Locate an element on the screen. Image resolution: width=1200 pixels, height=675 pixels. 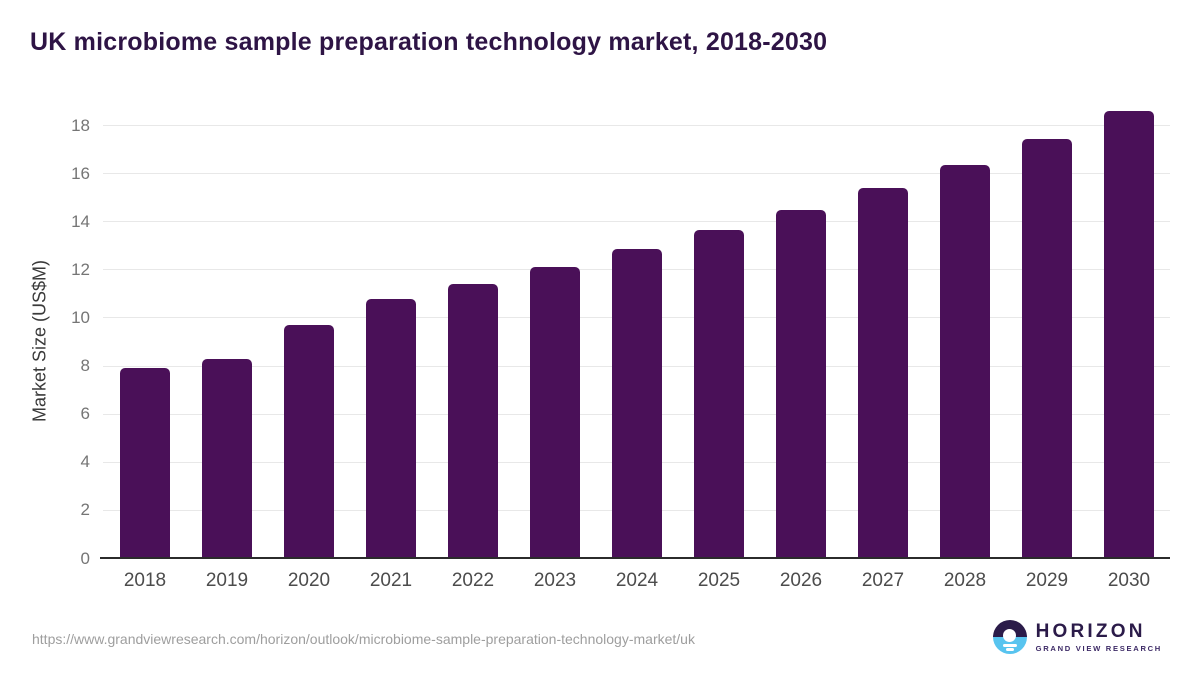
sun-shape is located at coordinates (1010, 635).